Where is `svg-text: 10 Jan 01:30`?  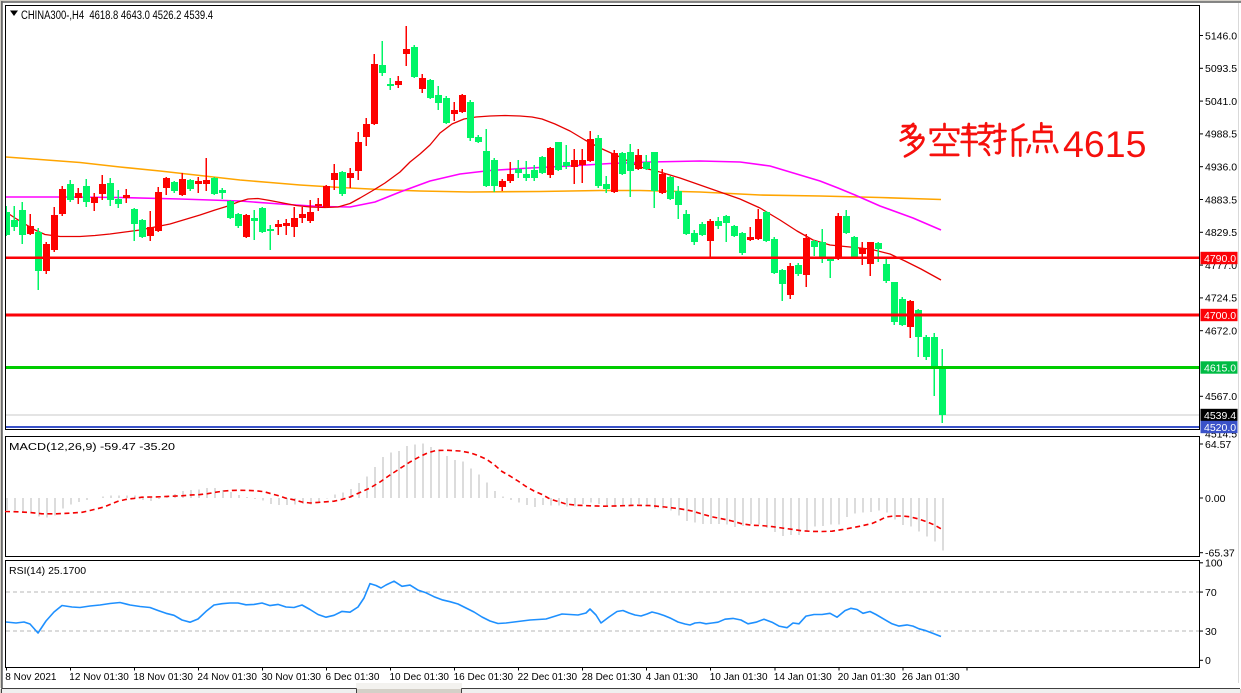 svg-text: 10 Jan 01:30 is located at coordinates (739, 677).